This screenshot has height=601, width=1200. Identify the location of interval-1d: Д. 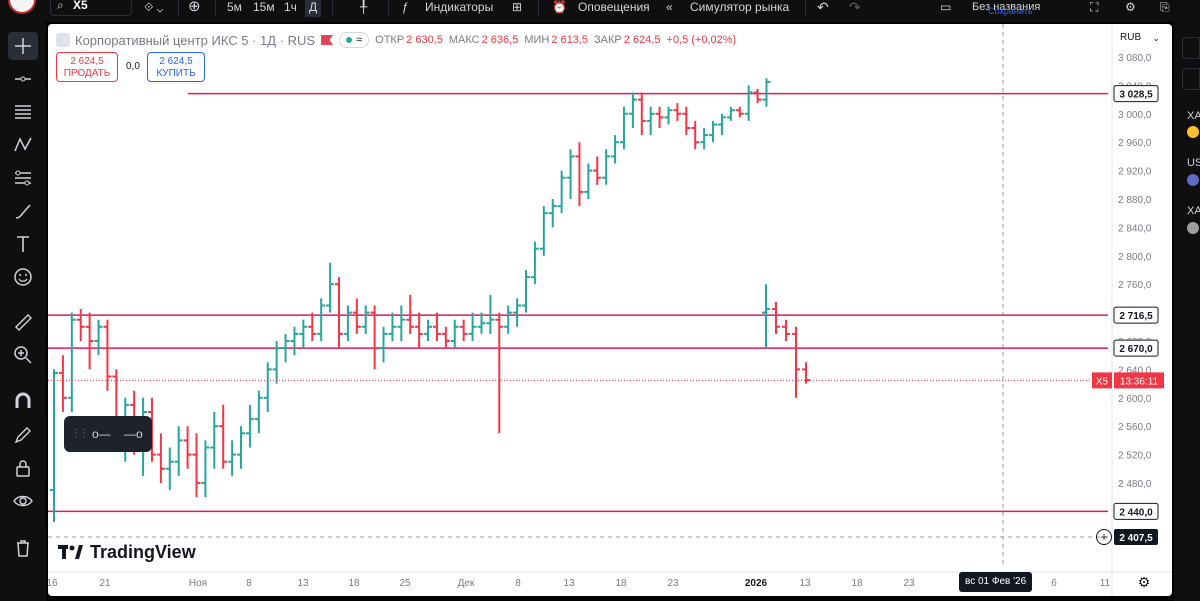
(313, 8).